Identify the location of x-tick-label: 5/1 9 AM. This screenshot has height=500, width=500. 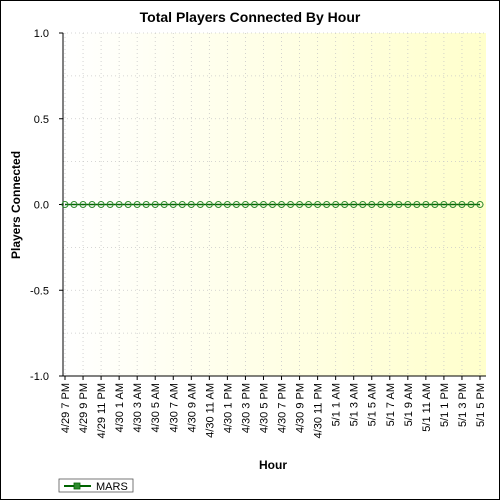
(409, 404).